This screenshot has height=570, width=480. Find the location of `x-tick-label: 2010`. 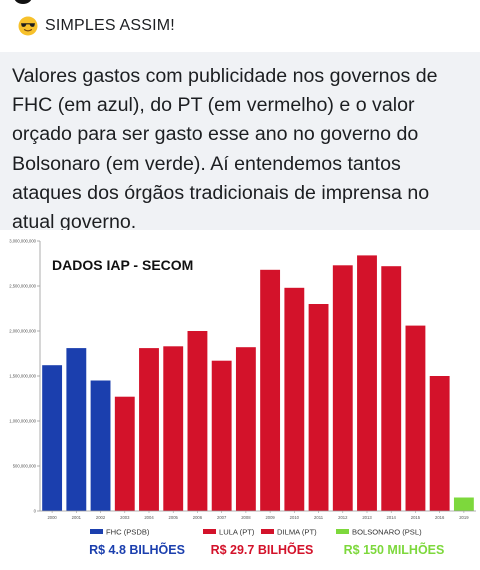

x-tick-label: 2010 is located at coordinates (295, 517).